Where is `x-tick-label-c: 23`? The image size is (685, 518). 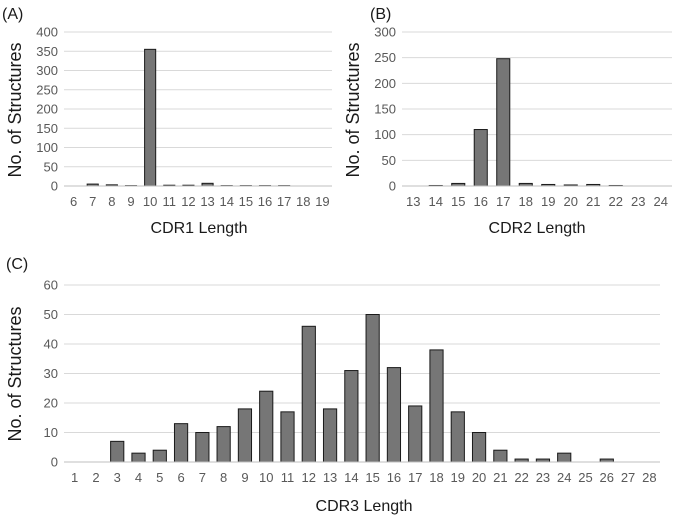 x-tick-label-c: 23 is located at coordinates (543, 477).